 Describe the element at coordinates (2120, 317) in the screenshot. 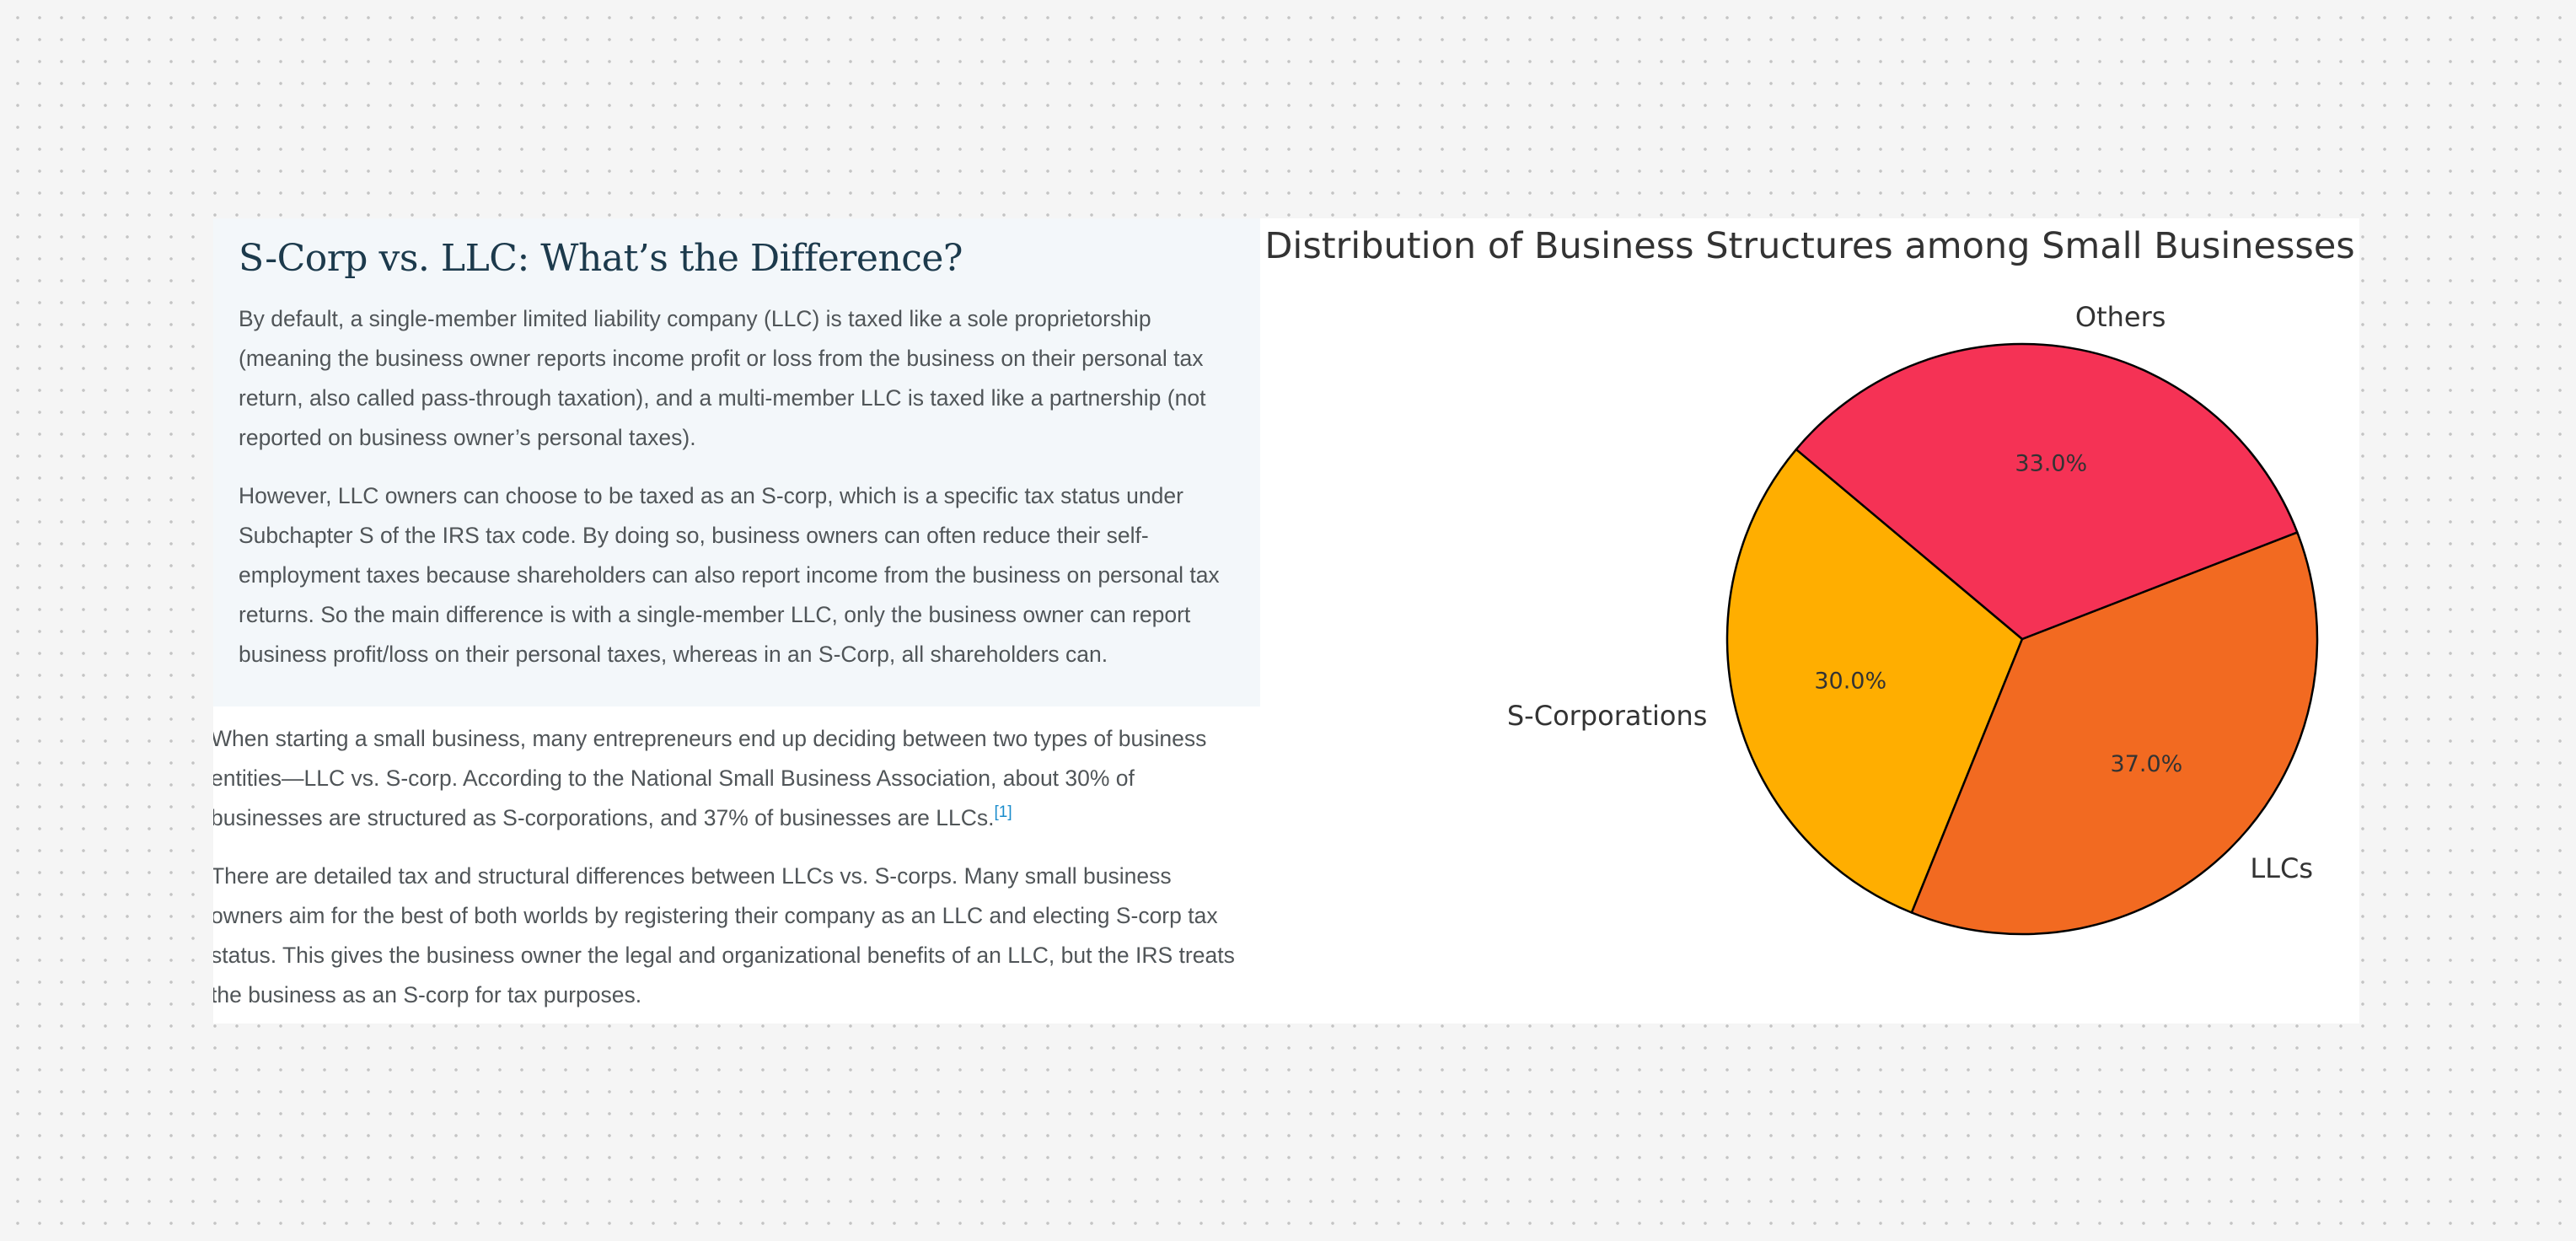

I see `slice-label: Others` at that location.